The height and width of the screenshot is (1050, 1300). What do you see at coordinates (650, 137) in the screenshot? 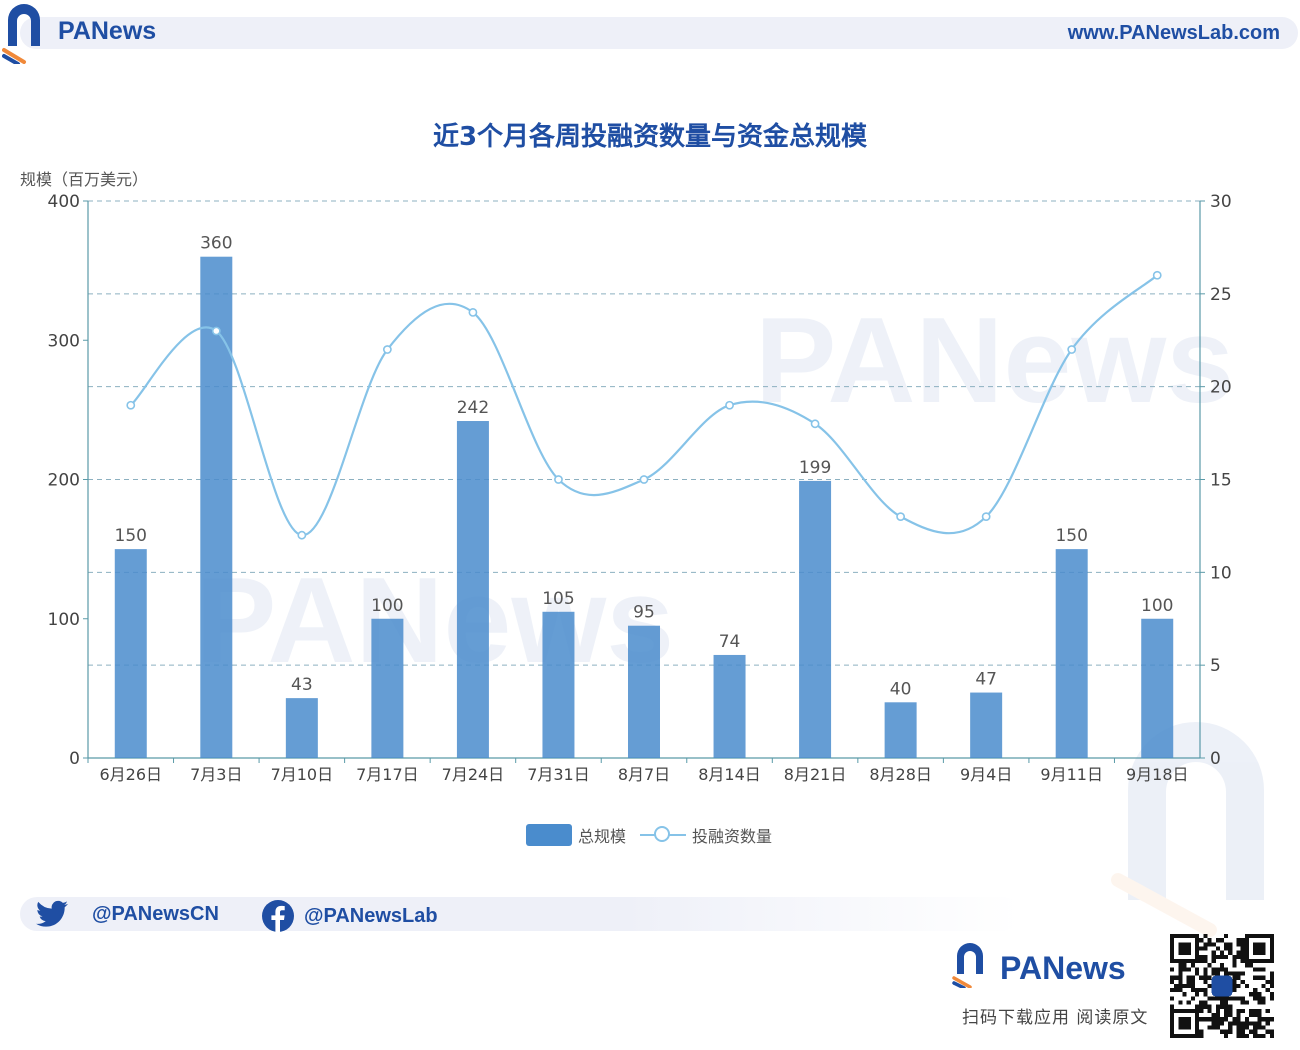
I see `chart-title: 近3个月各周投融资数量与资金总规模` at bounding box center [650, 137].